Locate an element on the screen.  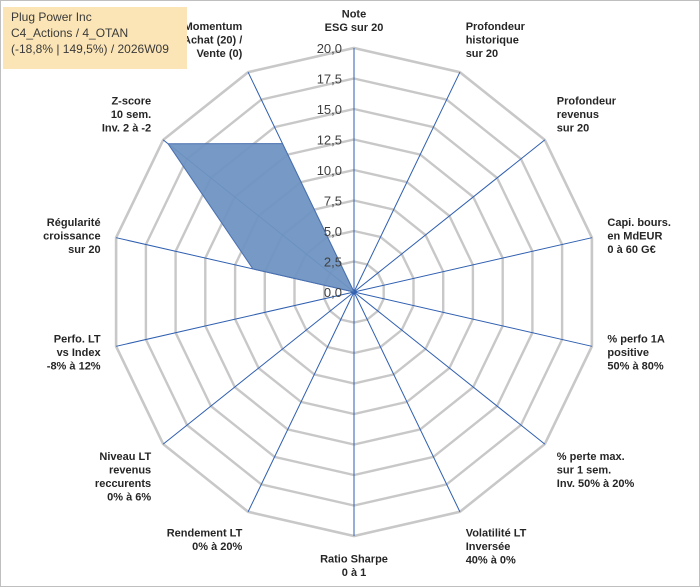
tick-label: 7,5 is located at coordinates (333, 201).